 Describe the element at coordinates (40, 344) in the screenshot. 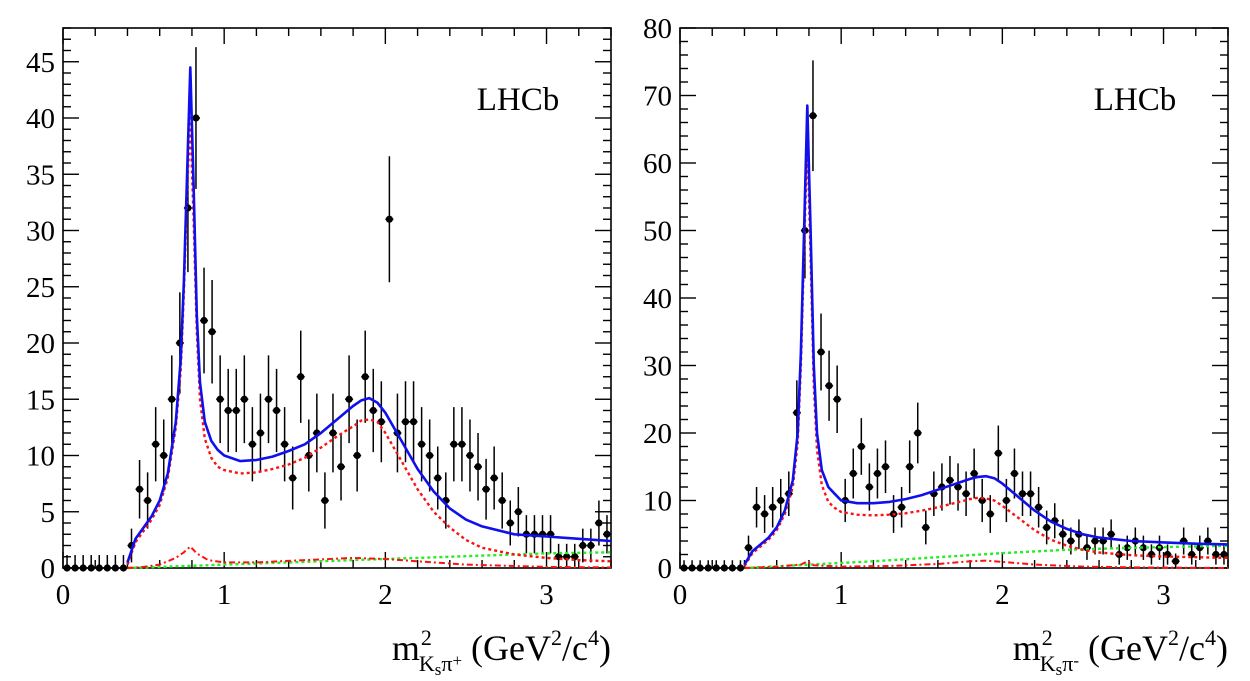

I see `y-tick-label: 20` at that location.